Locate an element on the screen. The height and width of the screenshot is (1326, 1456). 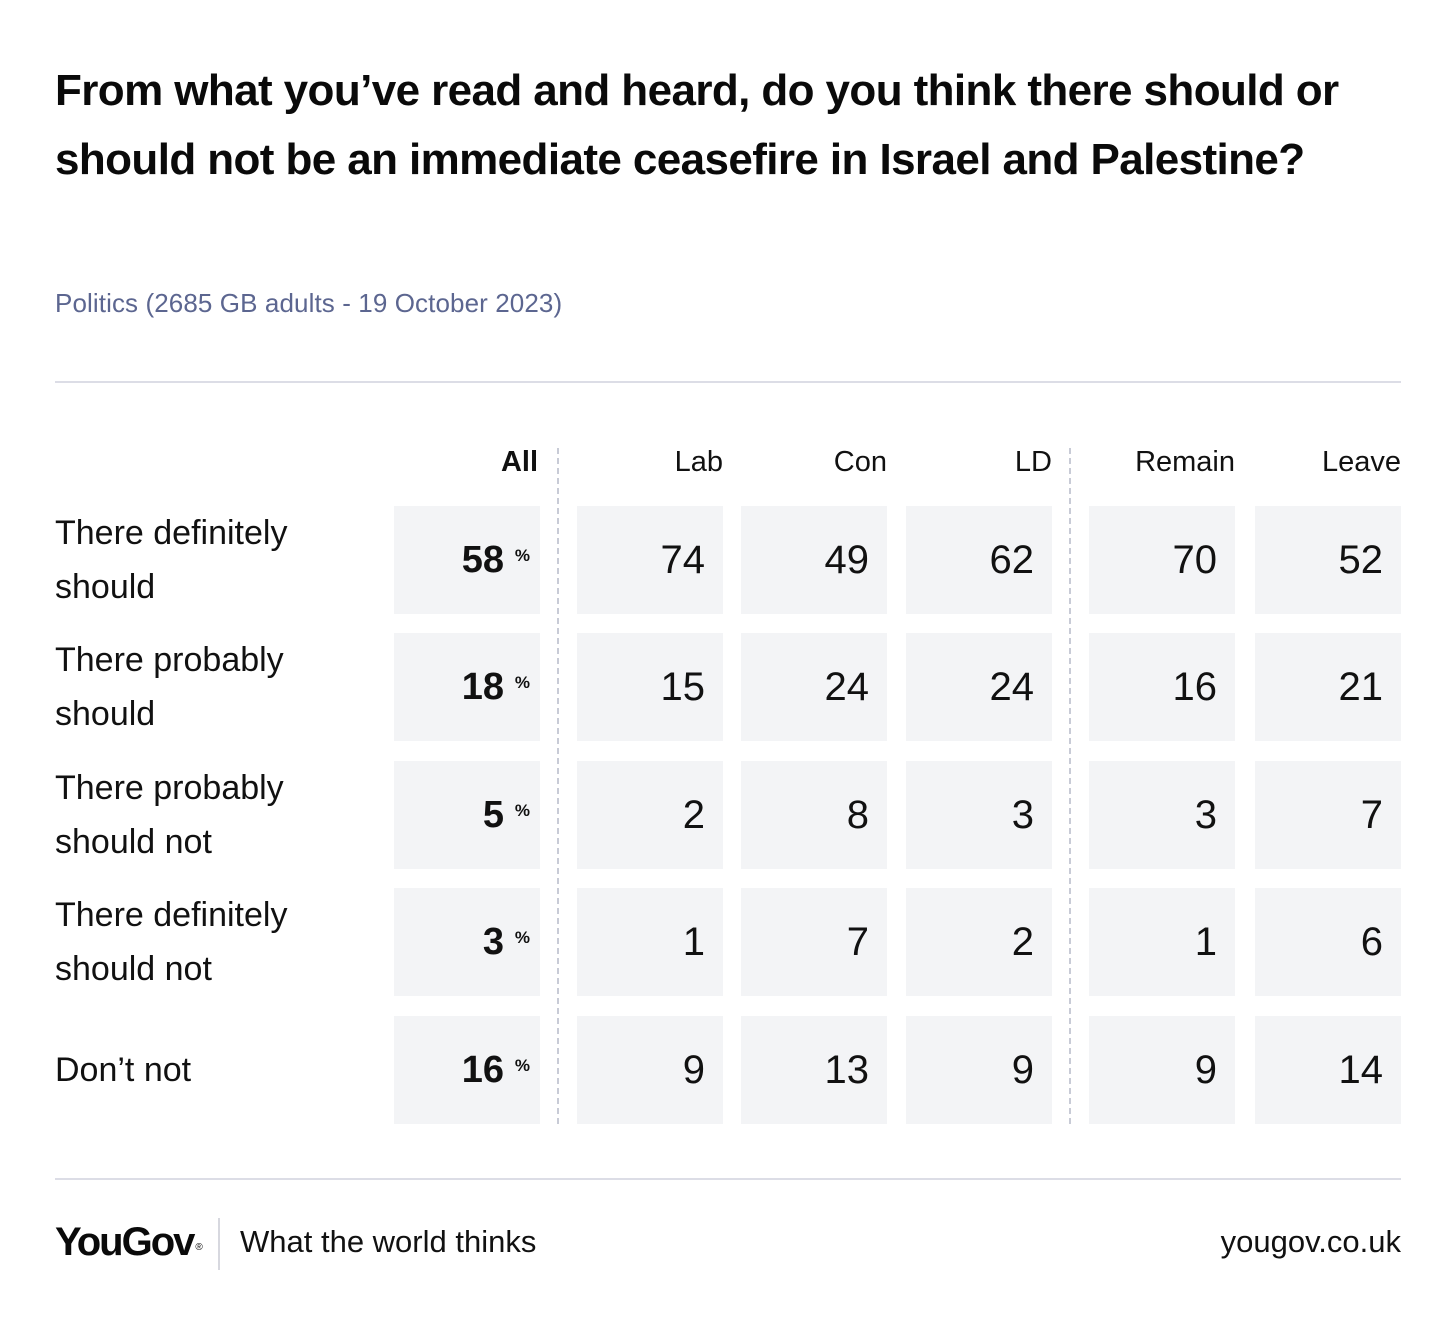
cell-remain: 9 is located at coordinates (1162, 1070).